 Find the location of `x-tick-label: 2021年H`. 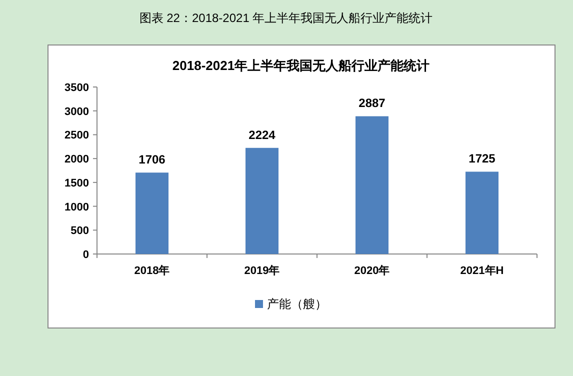

x-tick-label: 2021年H is located at coordinates (482, 270).